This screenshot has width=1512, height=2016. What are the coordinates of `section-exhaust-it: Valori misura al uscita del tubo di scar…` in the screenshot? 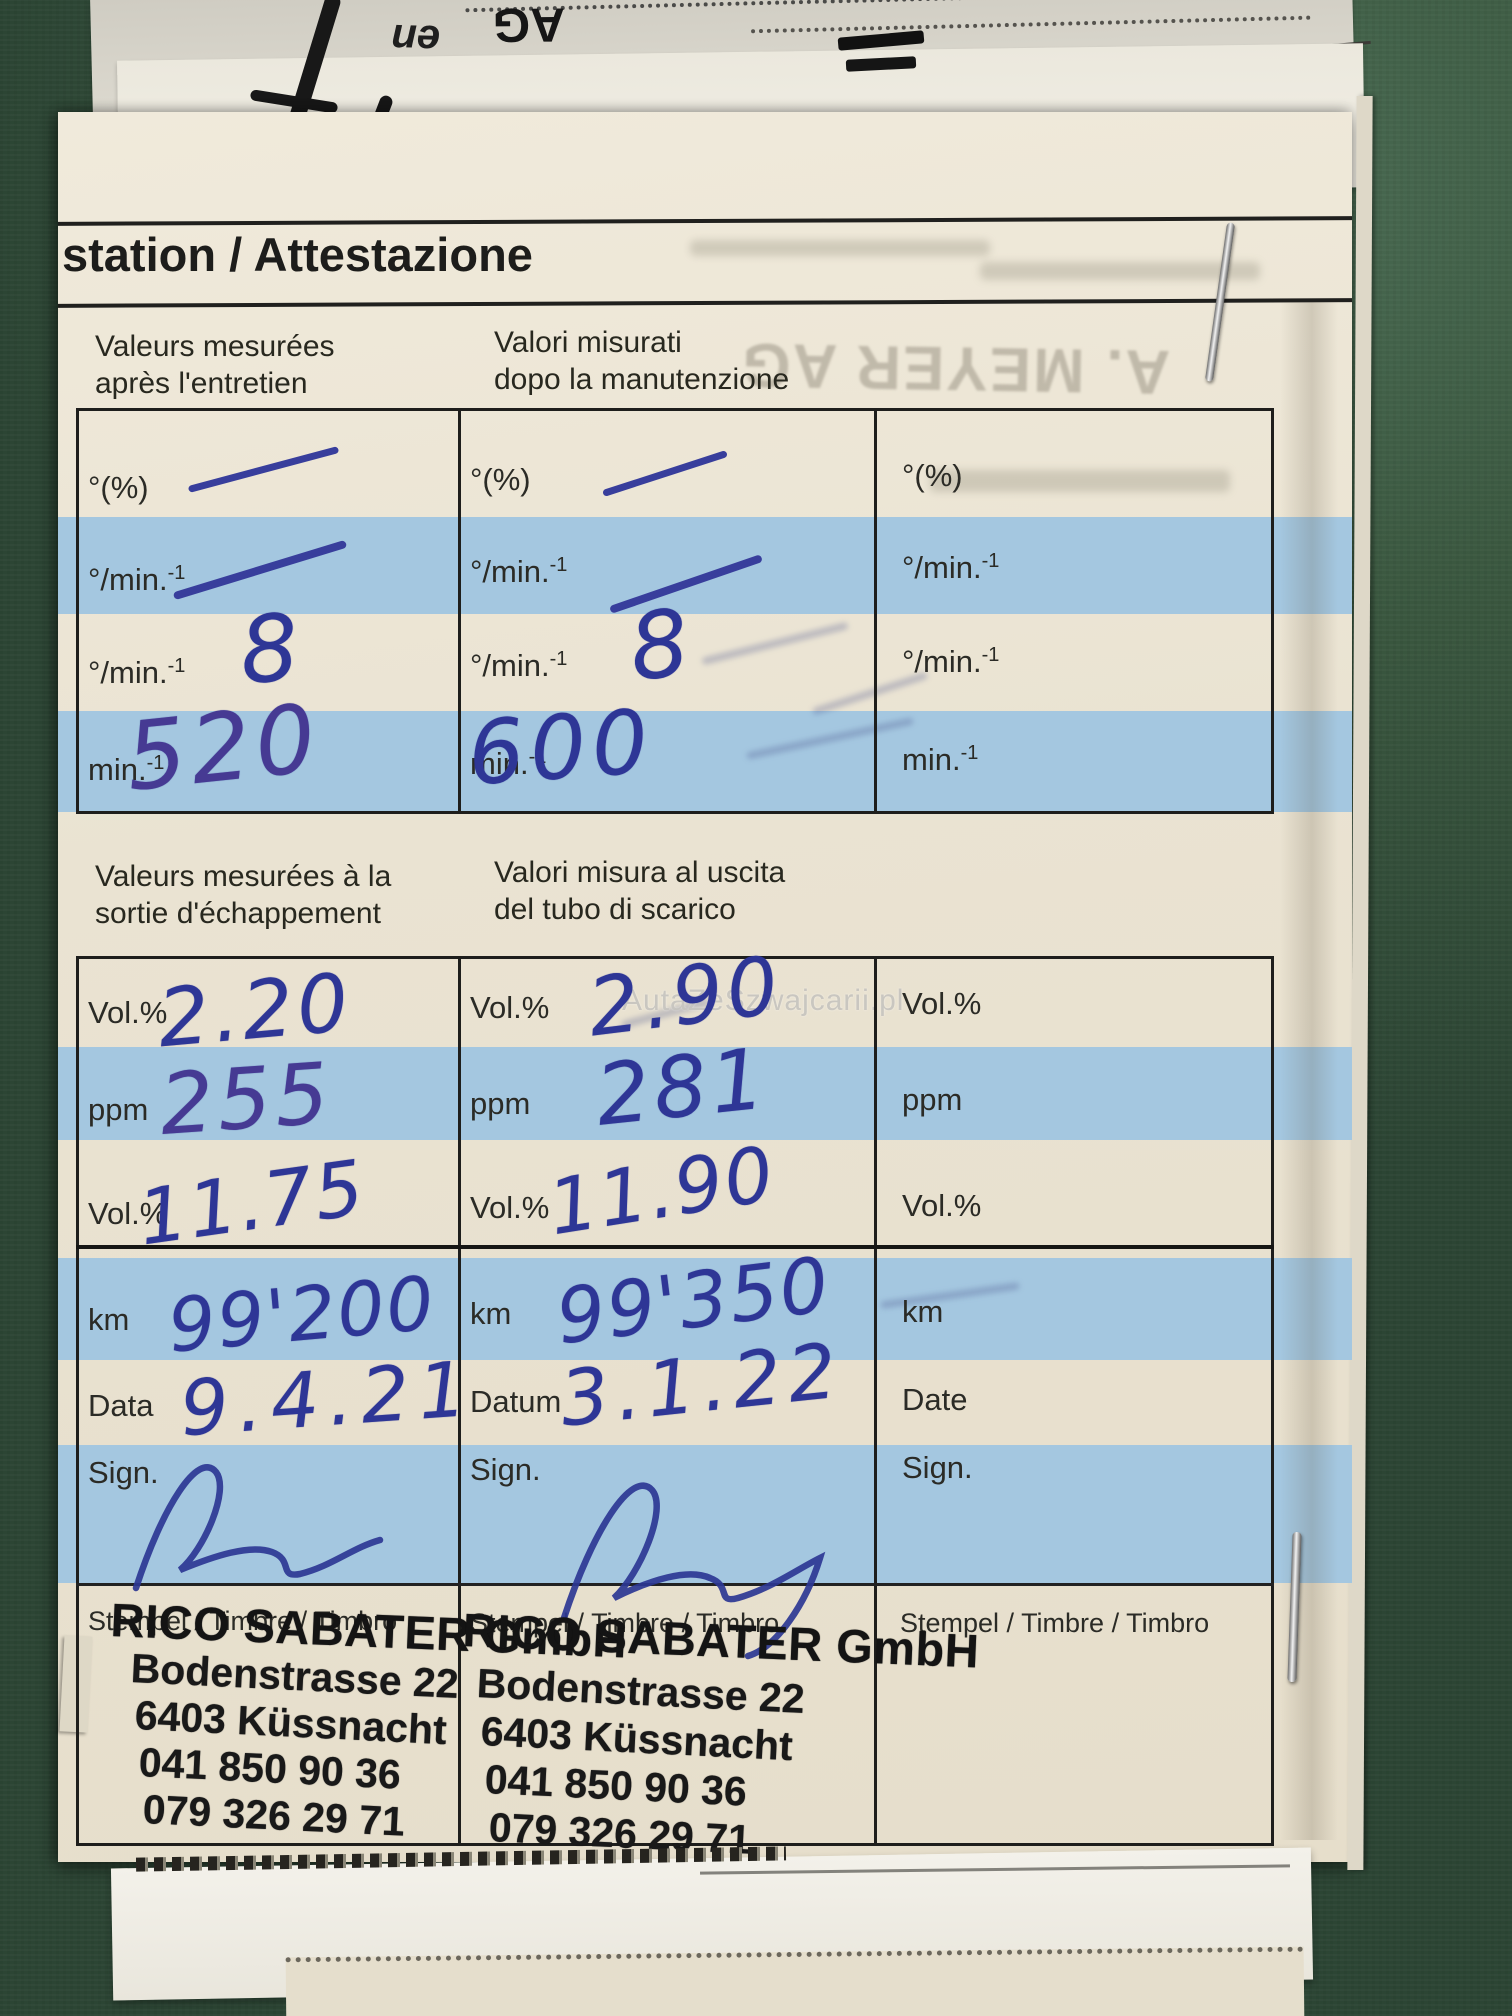 It's located at (640, 891).